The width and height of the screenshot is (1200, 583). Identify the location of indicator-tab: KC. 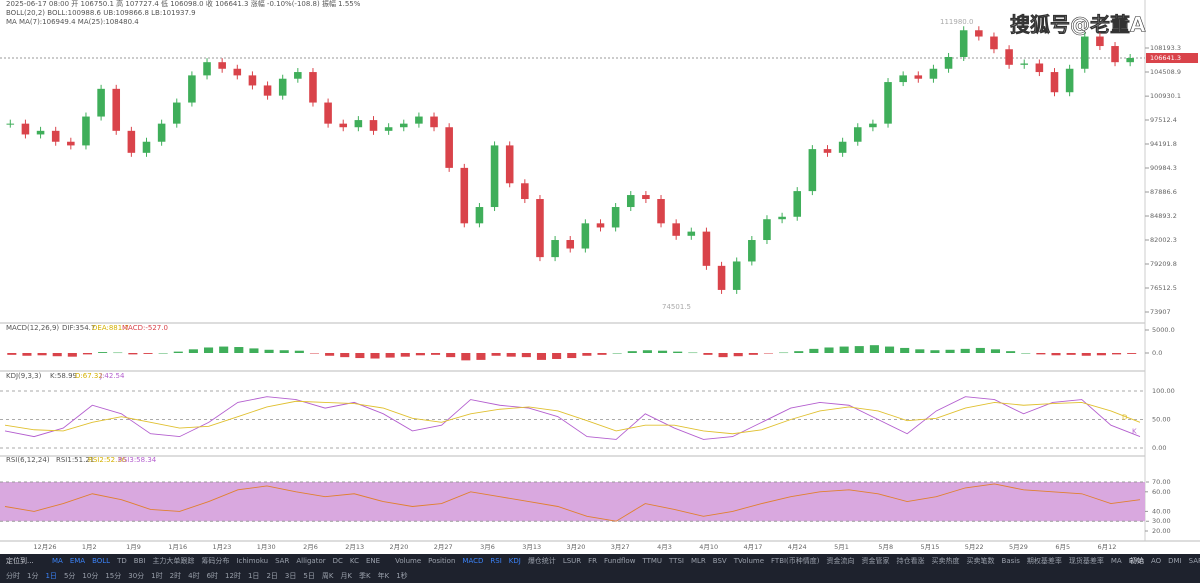
(354, 561).